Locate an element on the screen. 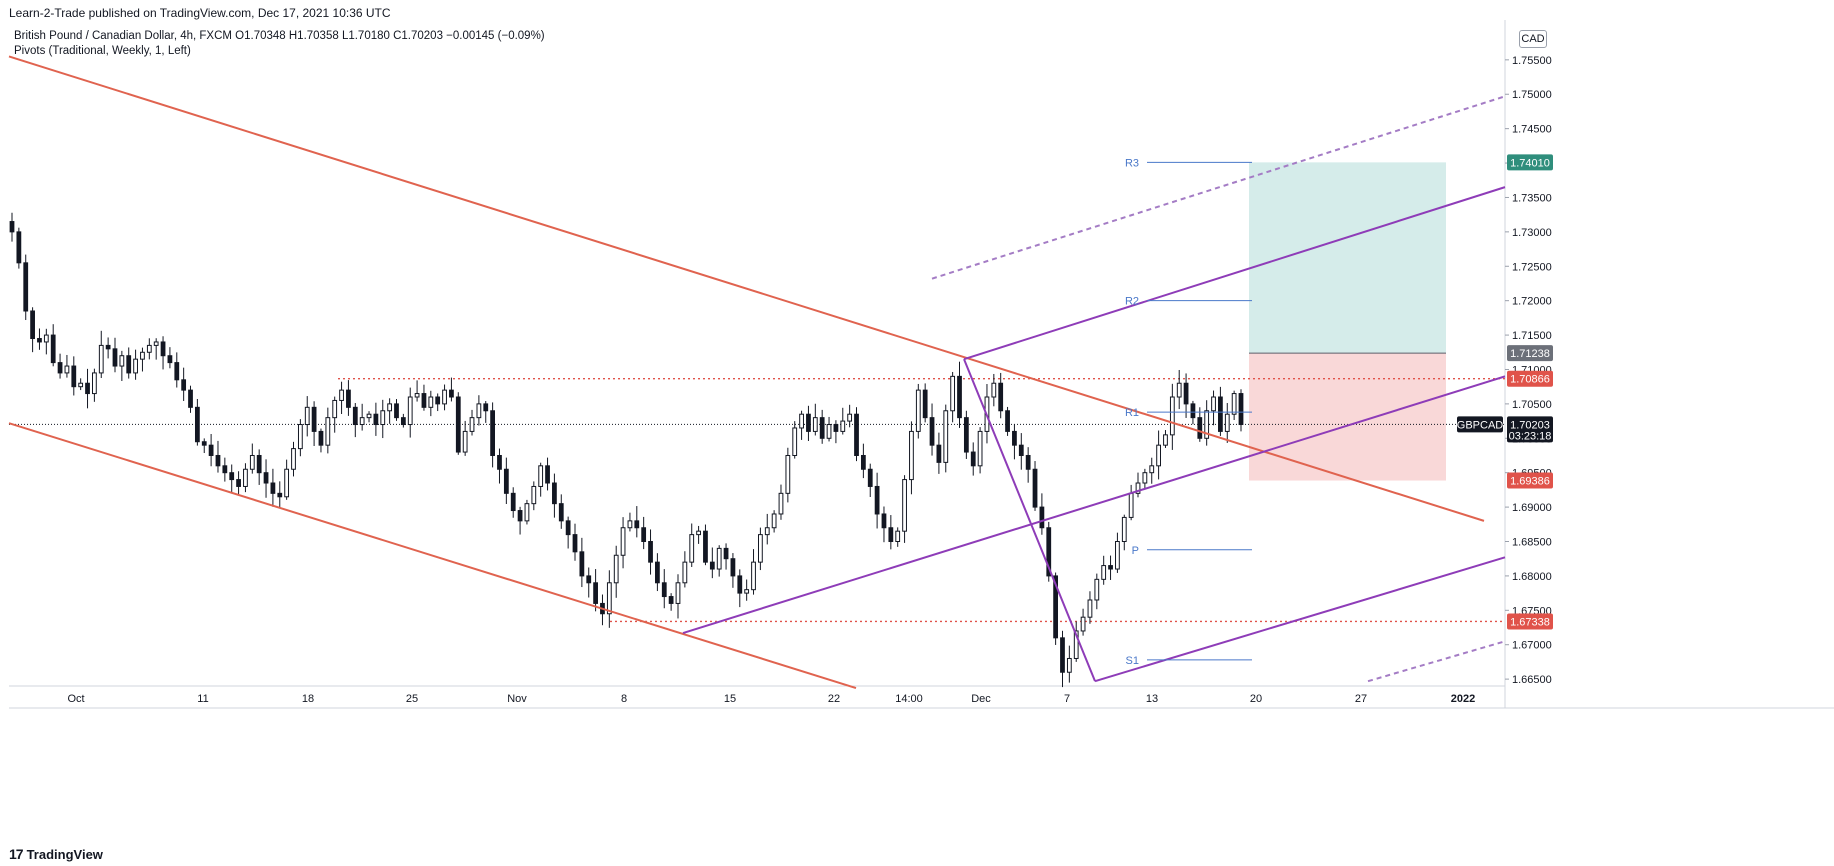 This screenshot has height=866, width=1834. swing-leg-line is located at coordinates (1029, 520).